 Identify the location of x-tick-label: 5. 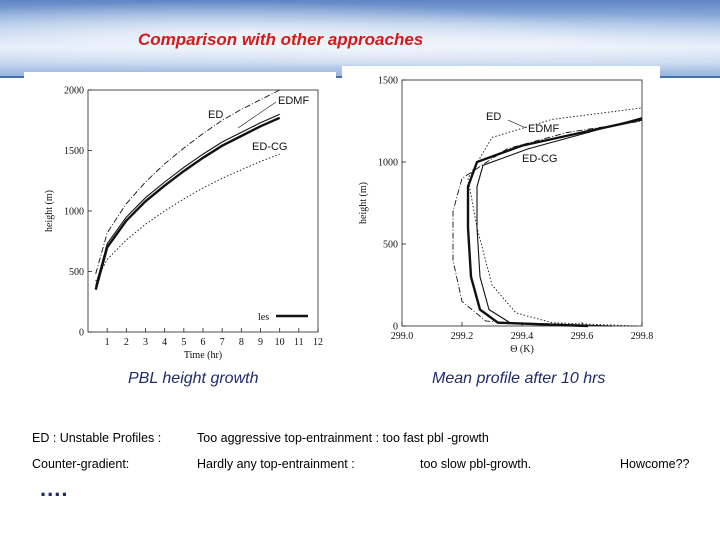
(183, 342).